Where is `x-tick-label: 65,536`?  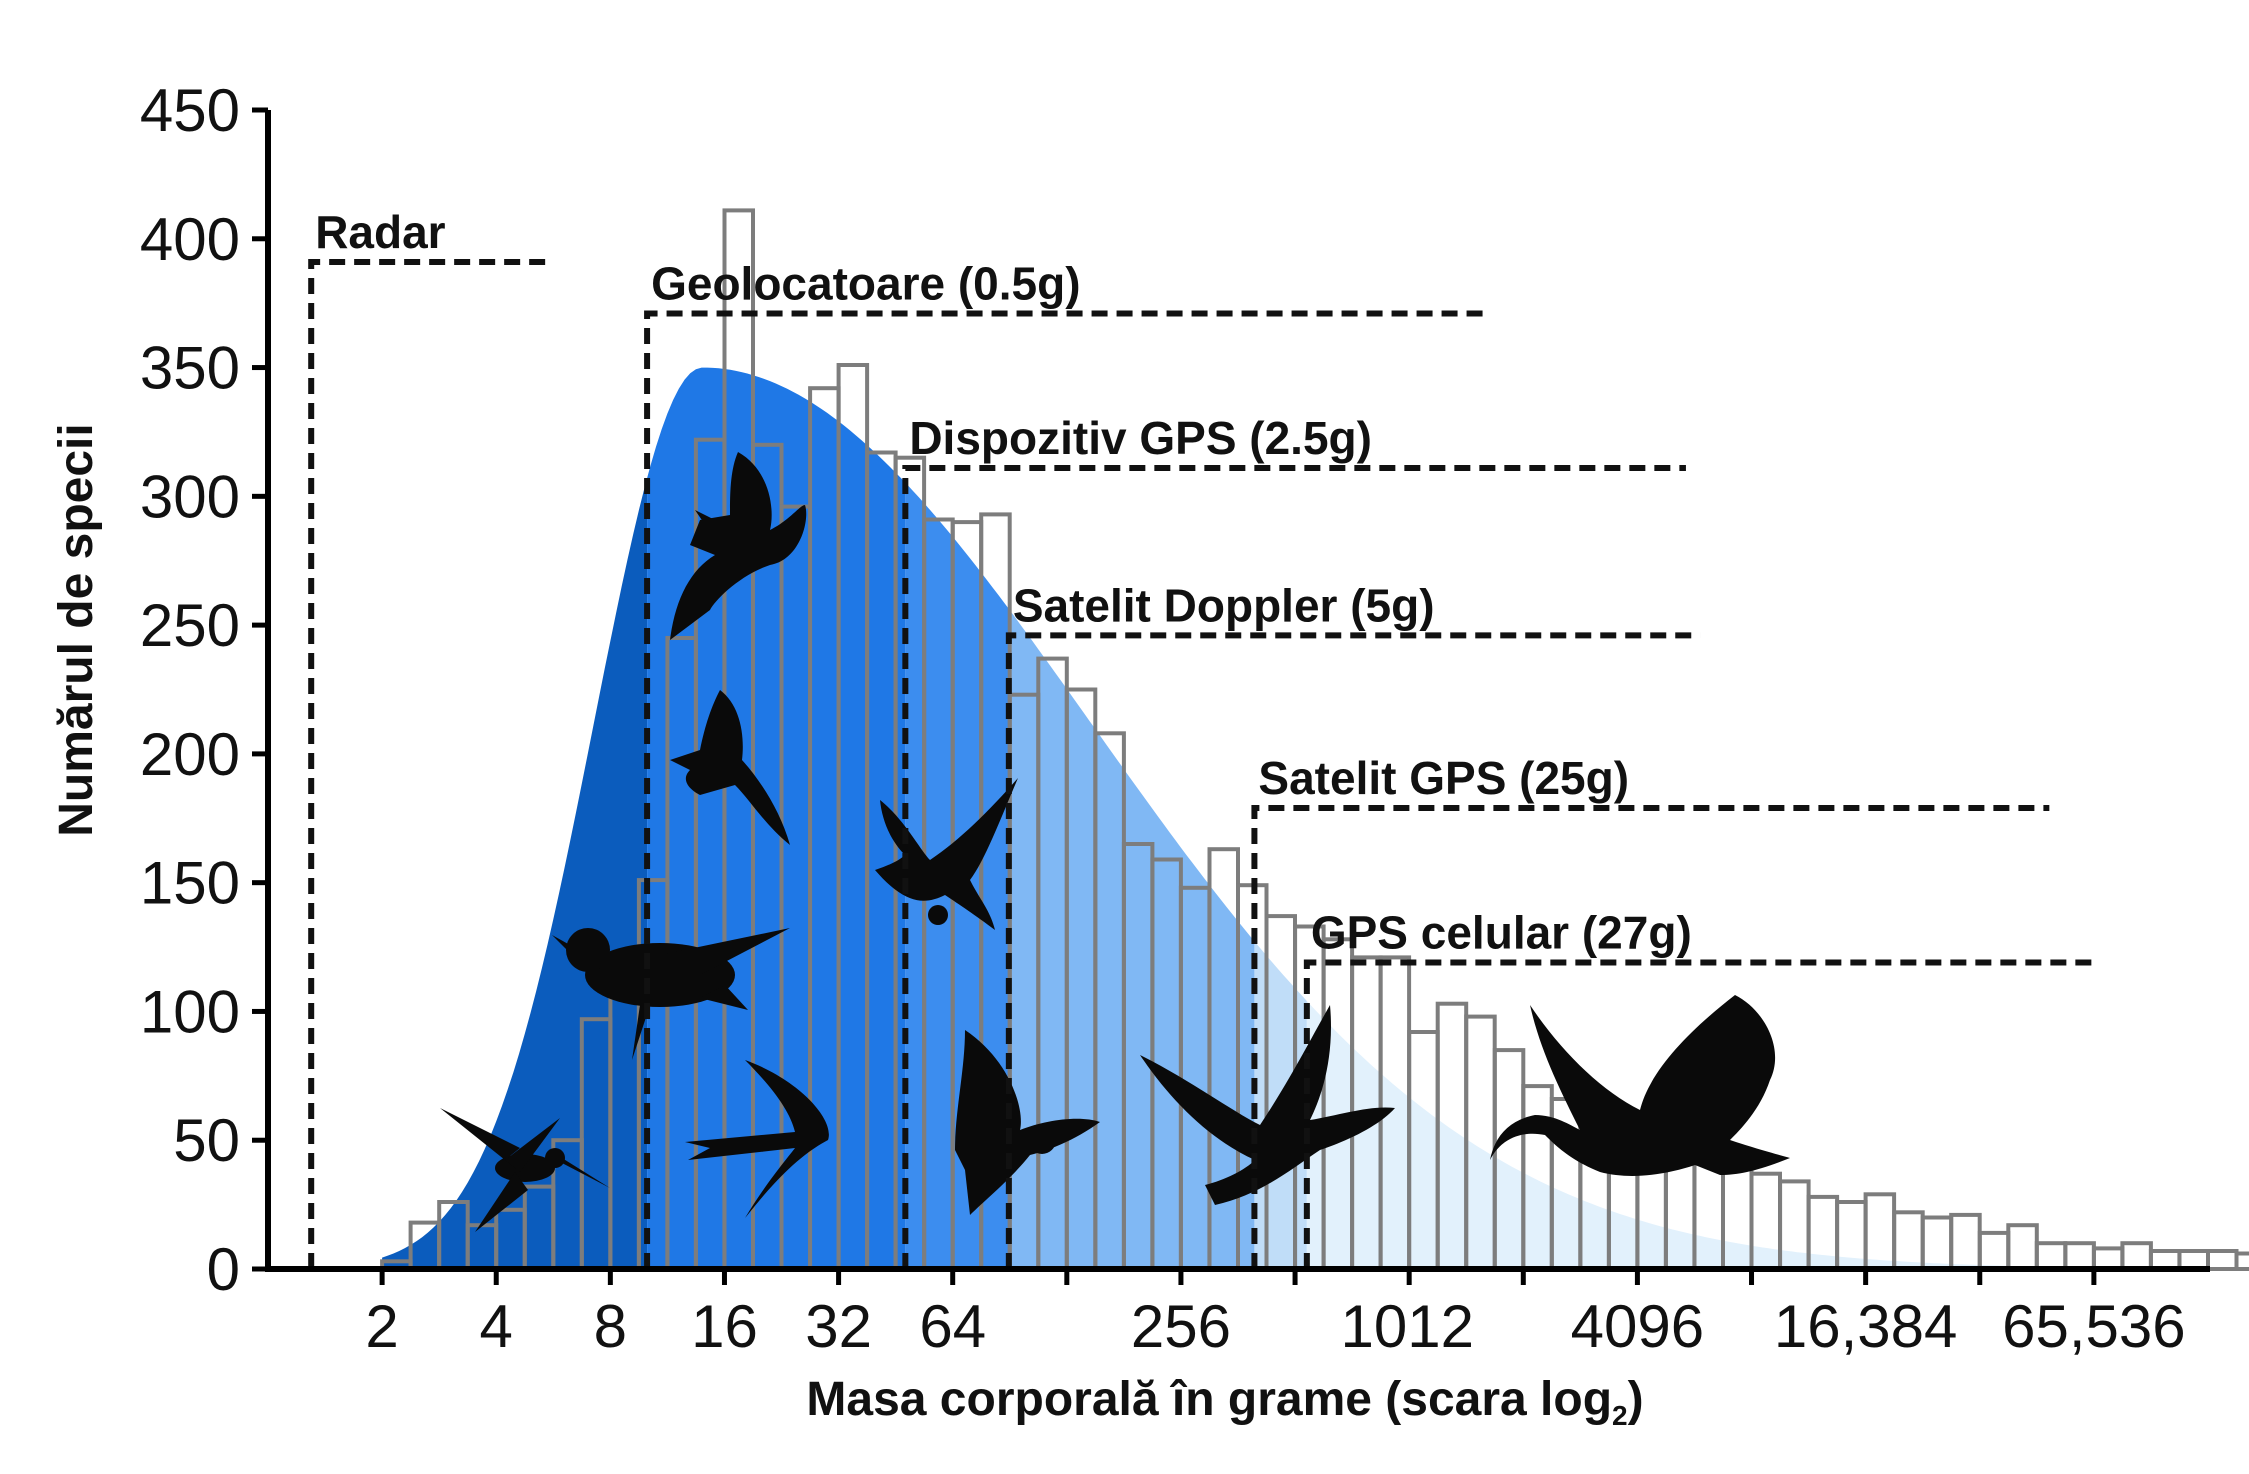 x-tick-label: 65,536 is located at coordinates (2094, 1326).